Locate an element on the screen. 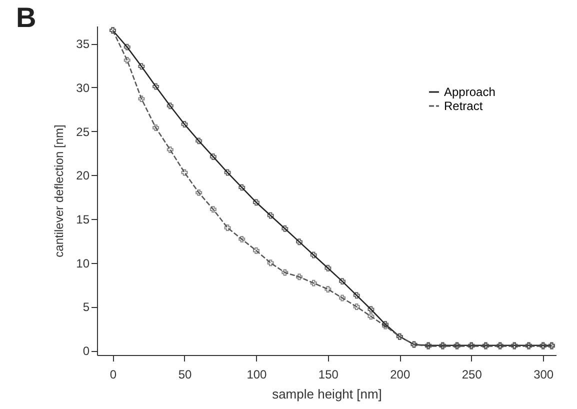 The height and width of the screenshot is (409, 577). legend-label: Retract is located at coordinates (464, 106).